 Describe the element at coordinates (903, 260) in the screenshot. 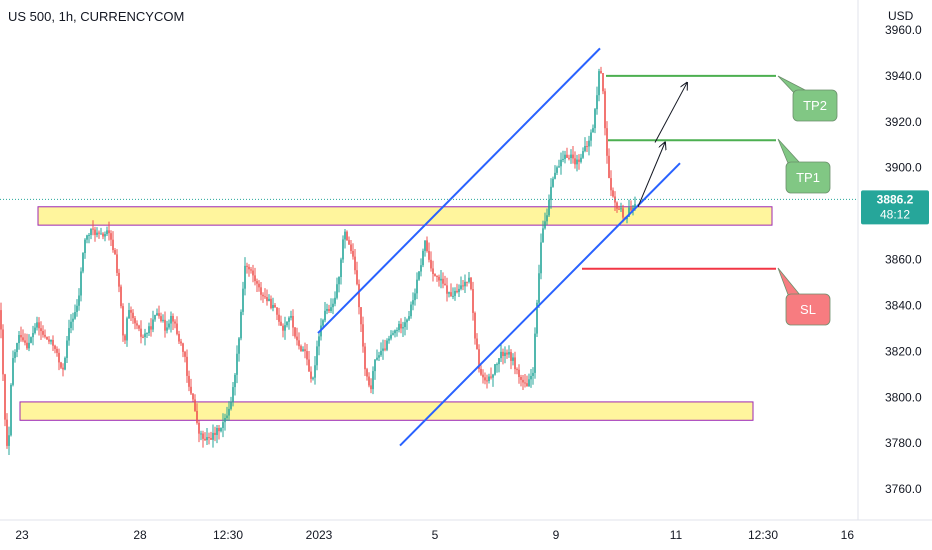

I see `y-tick-label: 3860.0` at that location.